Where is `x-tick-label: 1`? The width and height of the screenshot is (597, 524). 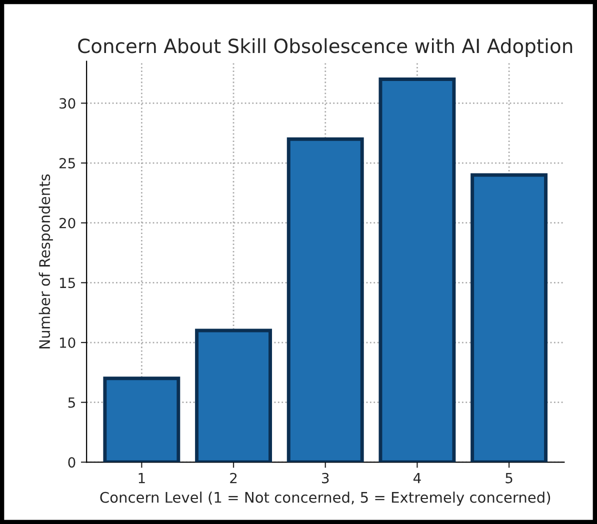 x-tick-label: 1 is located at coordinates (141, 478).